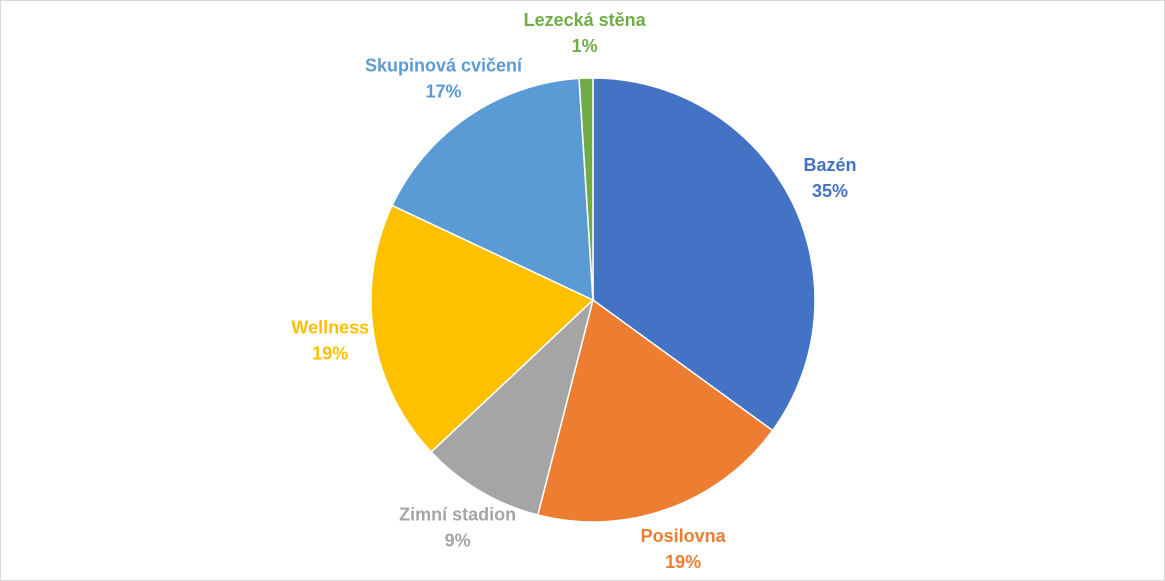 The image size is (1165, 581). What do you see at coordinates (585, 20) in the screenshot?
I see `slice-name: Lezecká stěna` at bounding box center [585, 20].